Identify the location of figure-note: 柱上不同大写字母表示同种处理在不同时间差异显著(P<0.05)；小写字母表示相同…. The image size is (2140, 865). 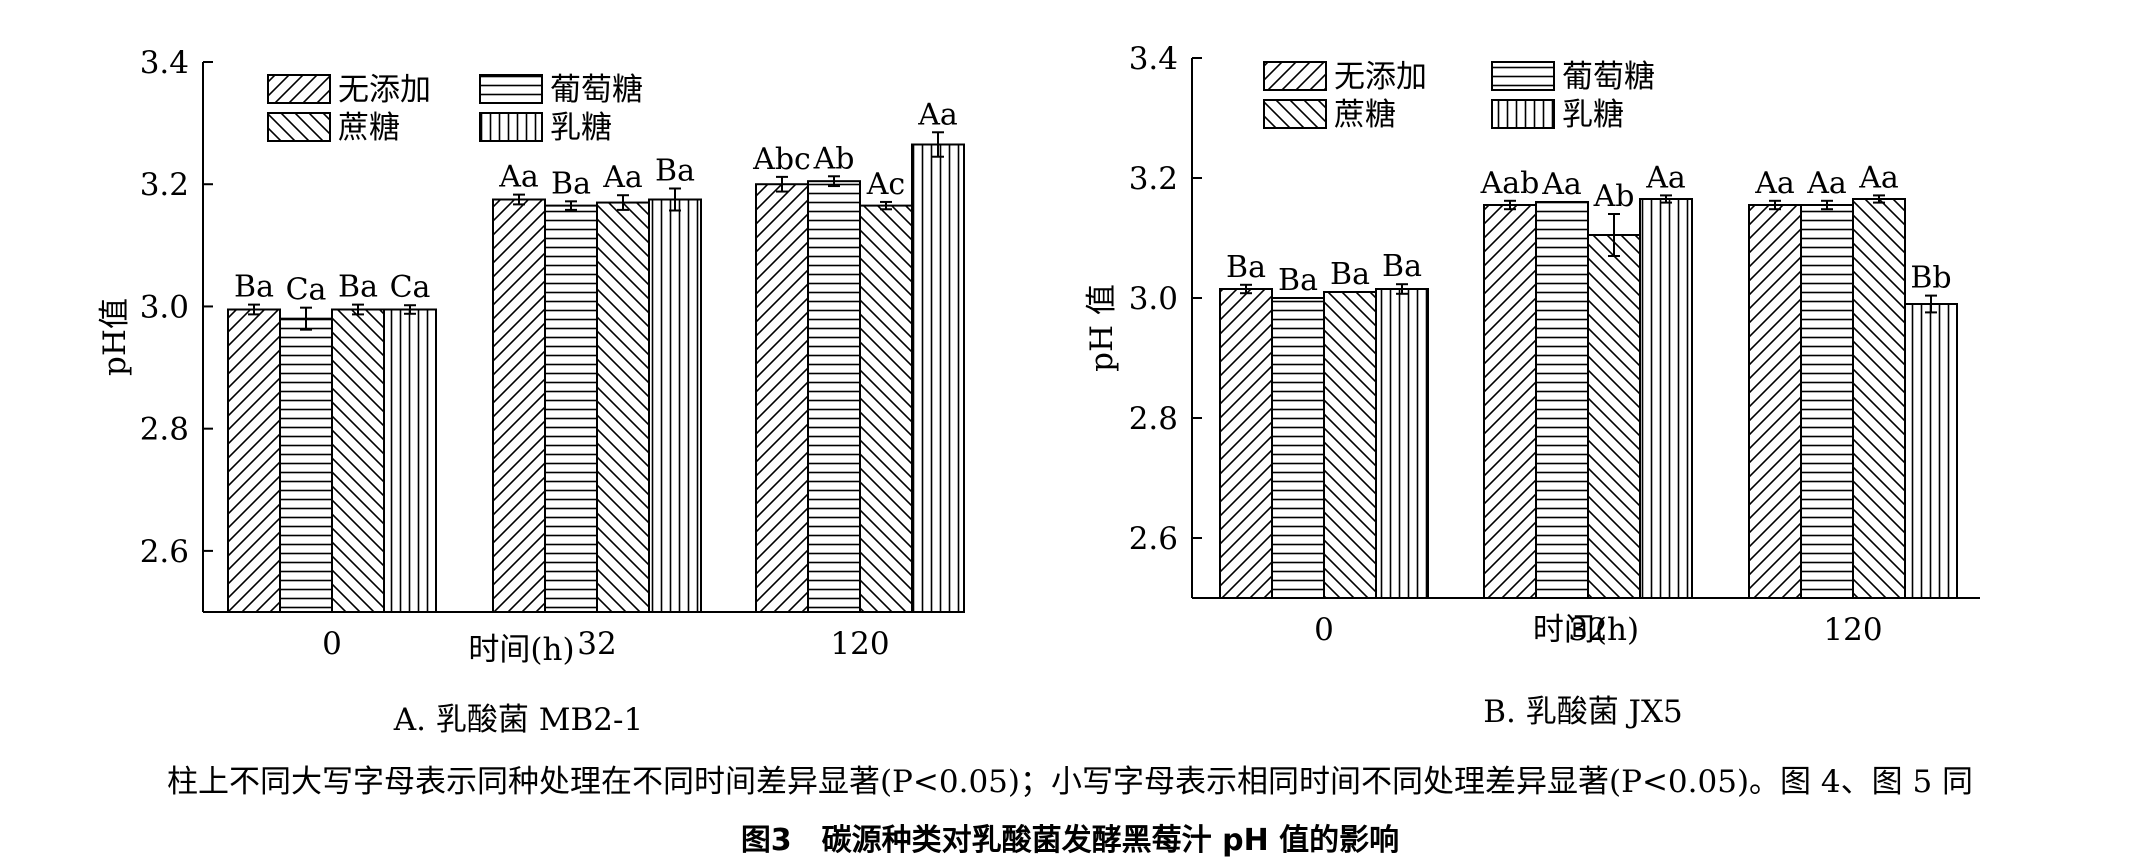
(1070, 782).